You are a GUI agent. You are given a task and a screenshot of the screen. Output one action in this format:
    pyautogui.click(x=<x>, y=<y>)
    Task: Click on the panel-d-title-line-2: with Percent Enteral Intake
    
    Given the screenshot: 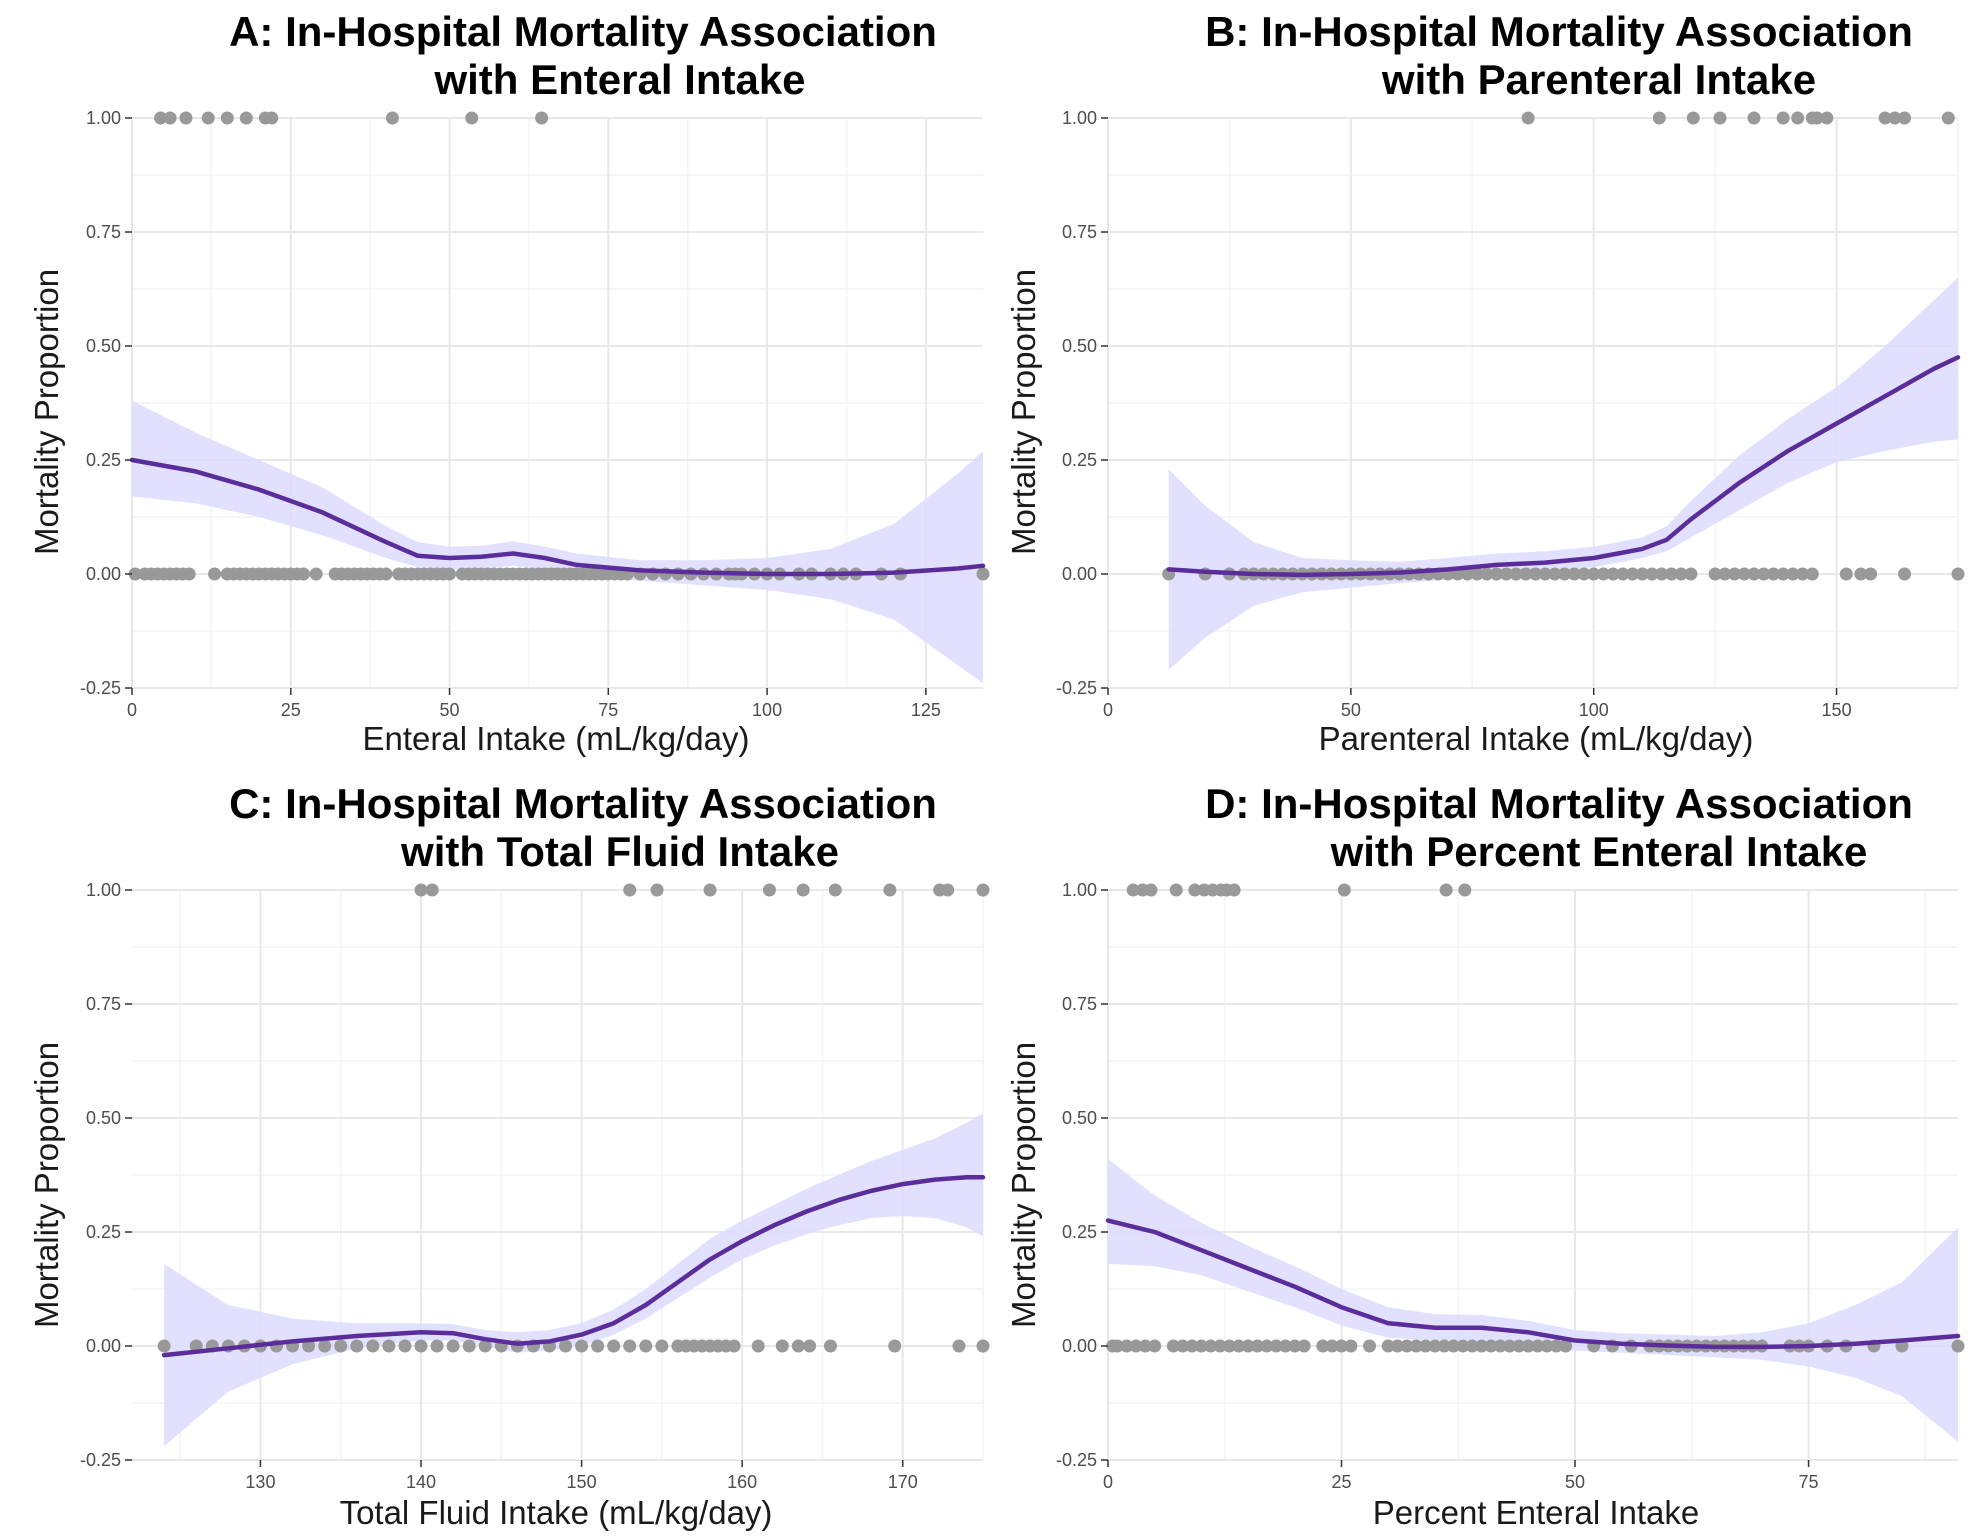 What is the action you would take?
    pyautogui.click(x=1599, y=851)
    